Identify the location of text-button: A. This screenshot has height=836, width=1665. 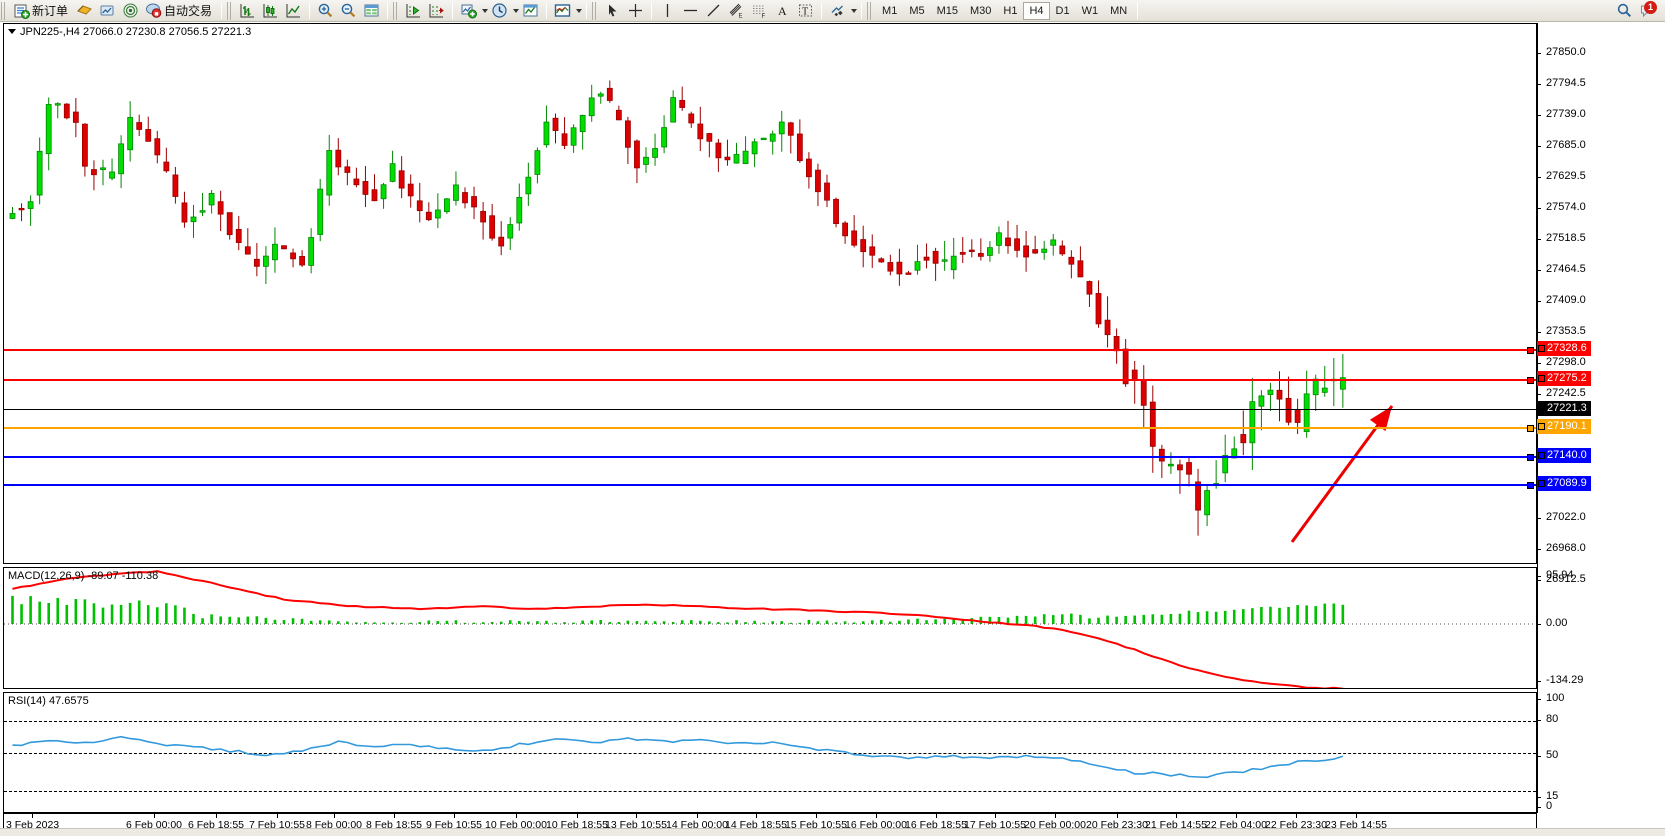
(782, 11).